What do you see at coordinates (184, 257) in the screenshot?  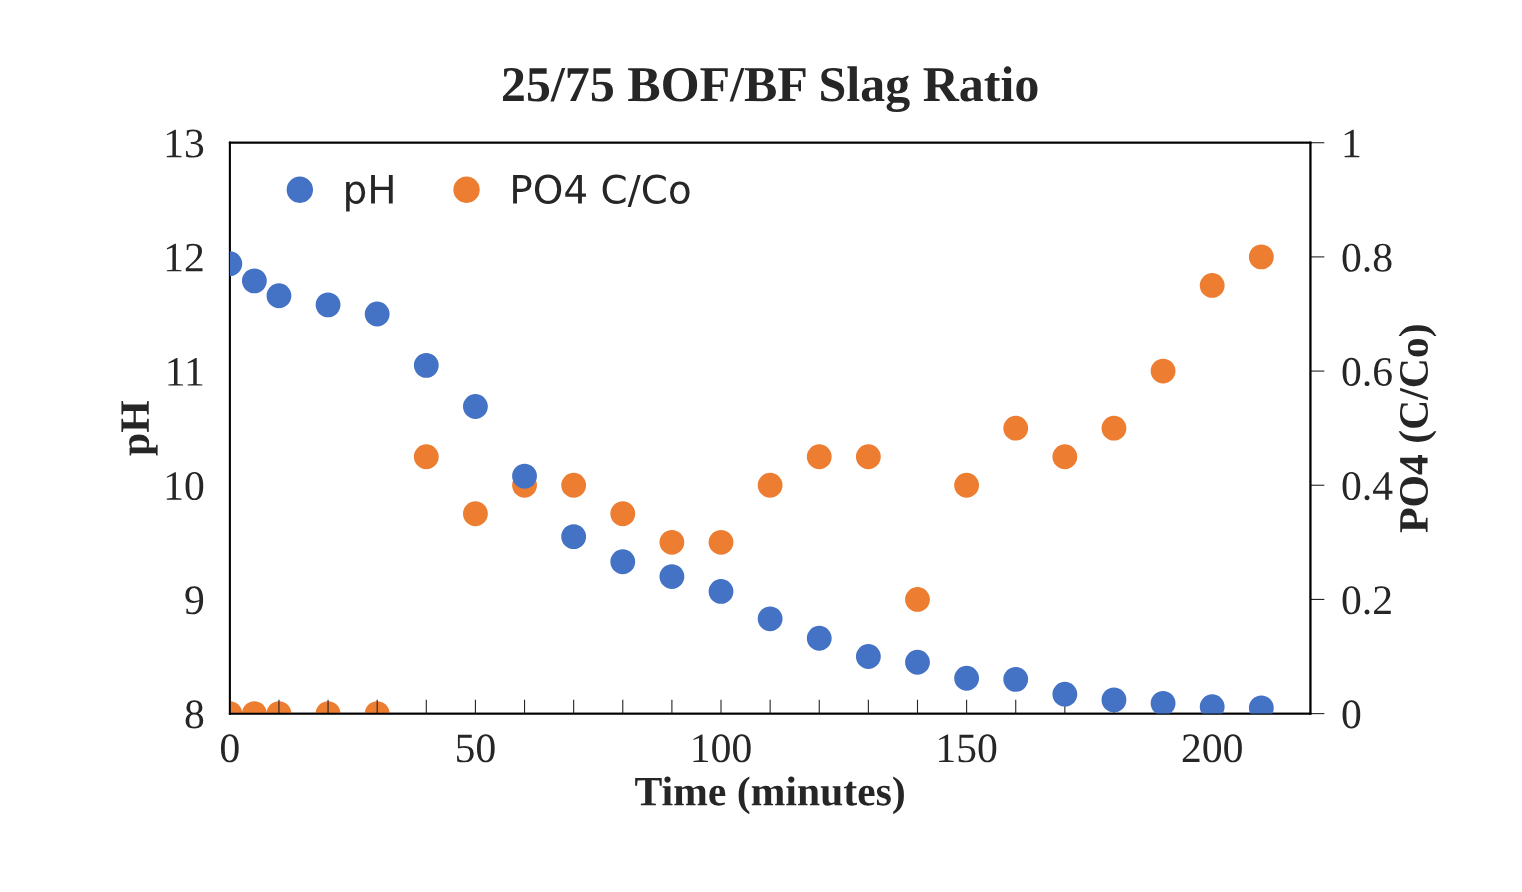 I see `y-tick-label: 12` at bounding box center [184, 257].